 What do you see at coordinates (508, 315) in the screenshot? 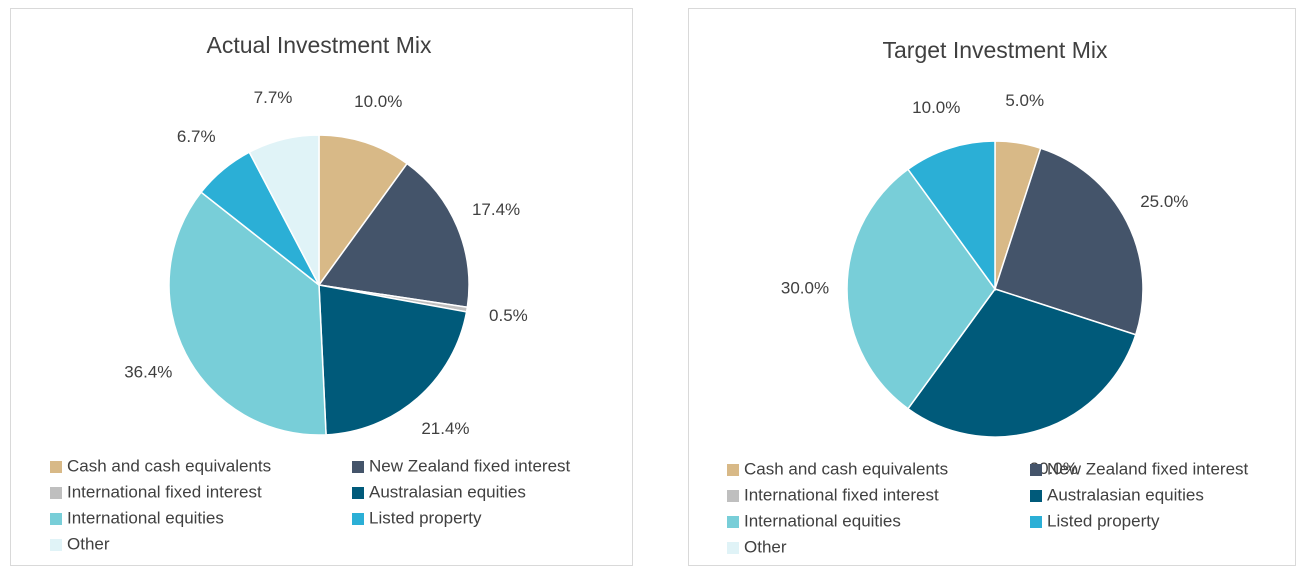
I see `data-label: 0.5%` at bounding box center [508, 315].